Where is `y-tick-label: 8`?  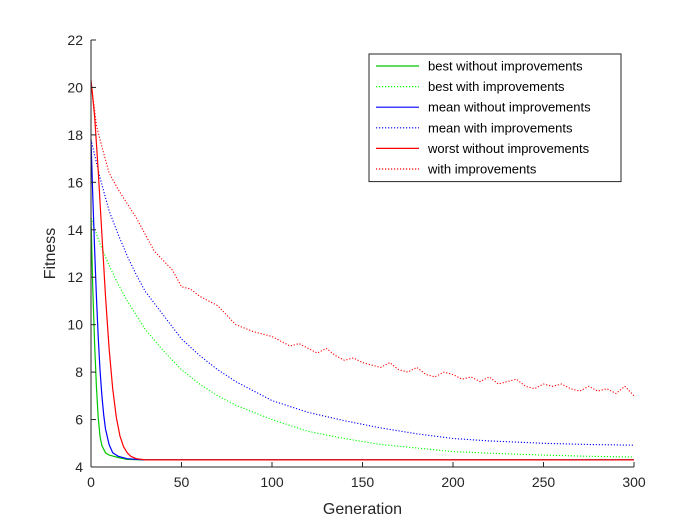 y-tick-label: 8 is located at coordinates (79, 372).